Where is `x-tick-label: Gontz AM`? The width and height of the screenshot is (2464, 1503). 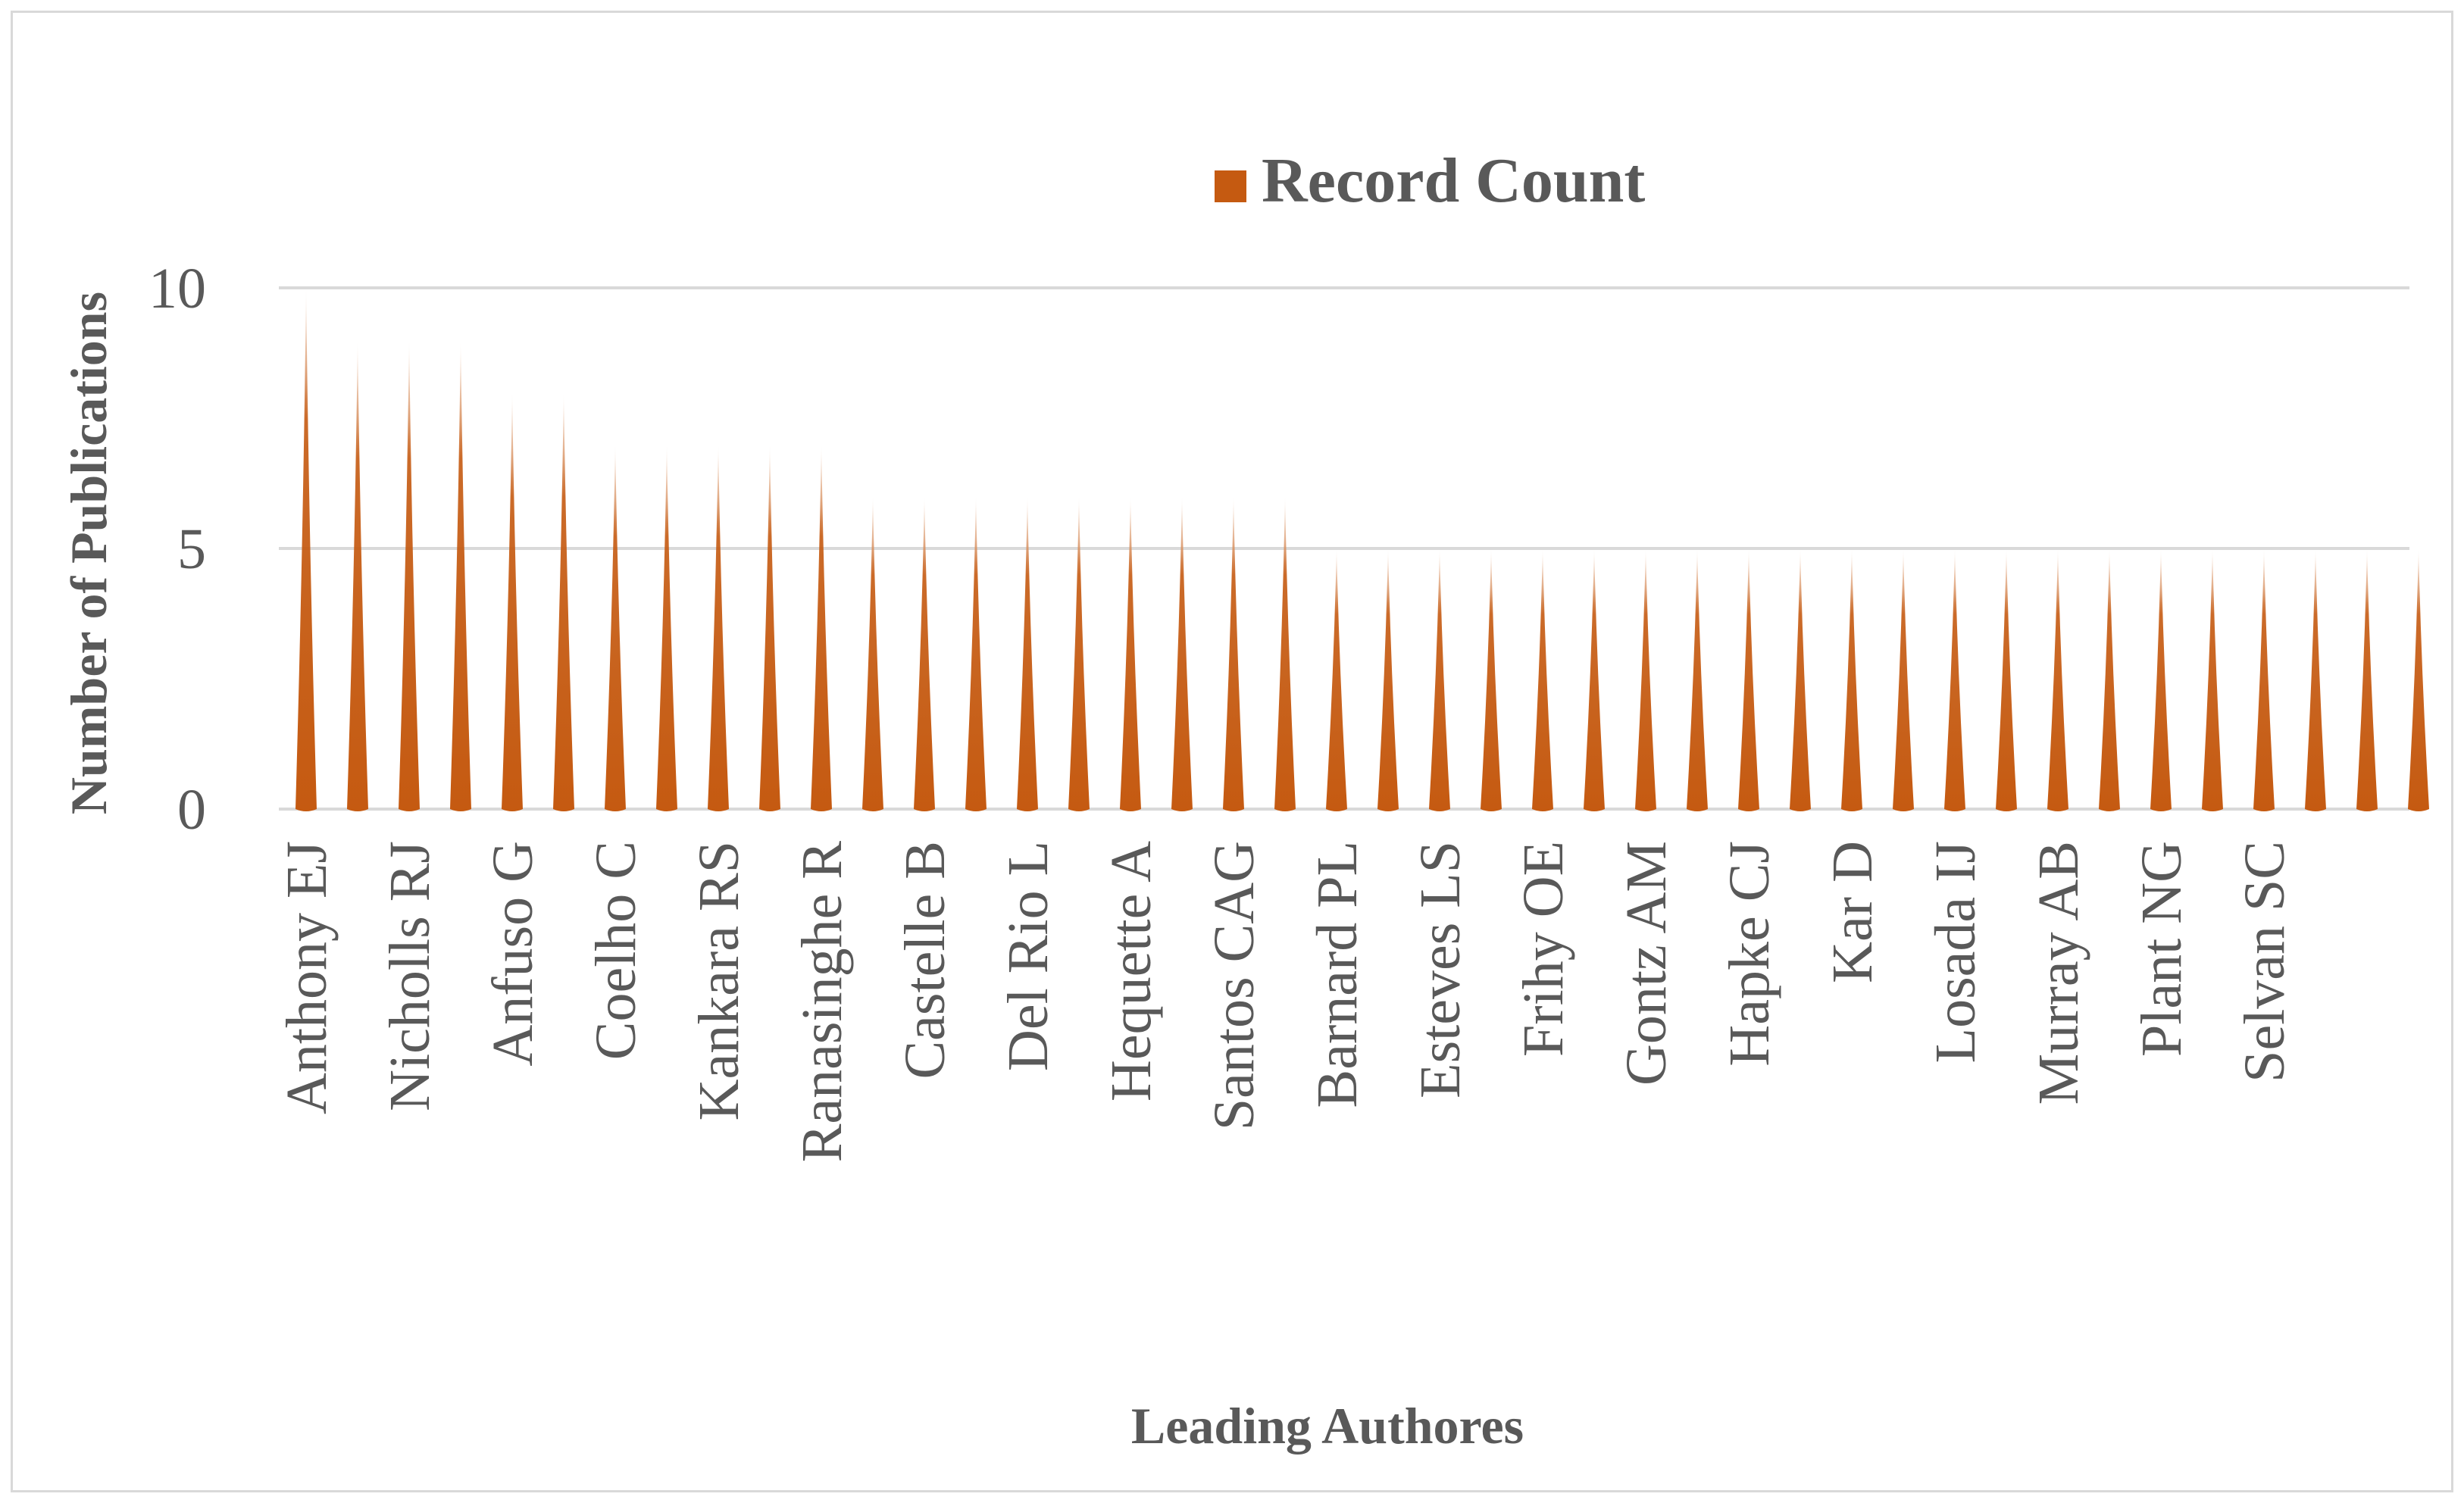 x-tick-label: Gontz AM is located at coordinates (1646, 963).